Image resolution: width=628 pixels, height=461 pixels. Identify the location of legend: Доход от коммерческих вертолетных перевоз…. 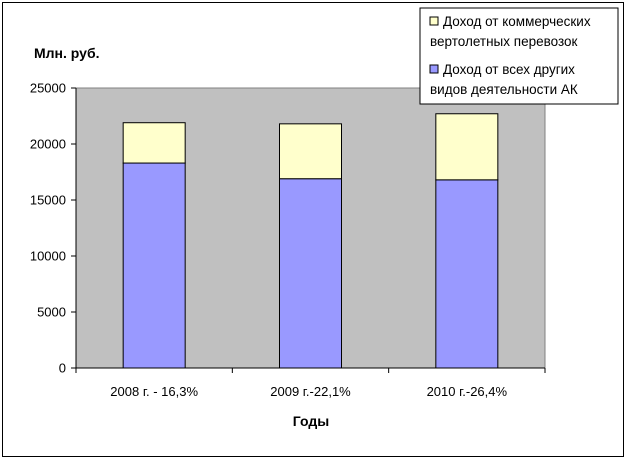
(519, 56).